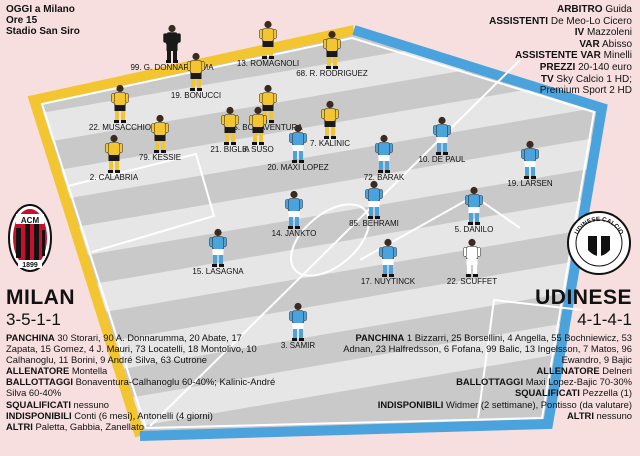 The image size is (640, 456). Describe the element at coordinates (30, 265) in the screenshot. I see `milan-logo-year: 1899` at that location.